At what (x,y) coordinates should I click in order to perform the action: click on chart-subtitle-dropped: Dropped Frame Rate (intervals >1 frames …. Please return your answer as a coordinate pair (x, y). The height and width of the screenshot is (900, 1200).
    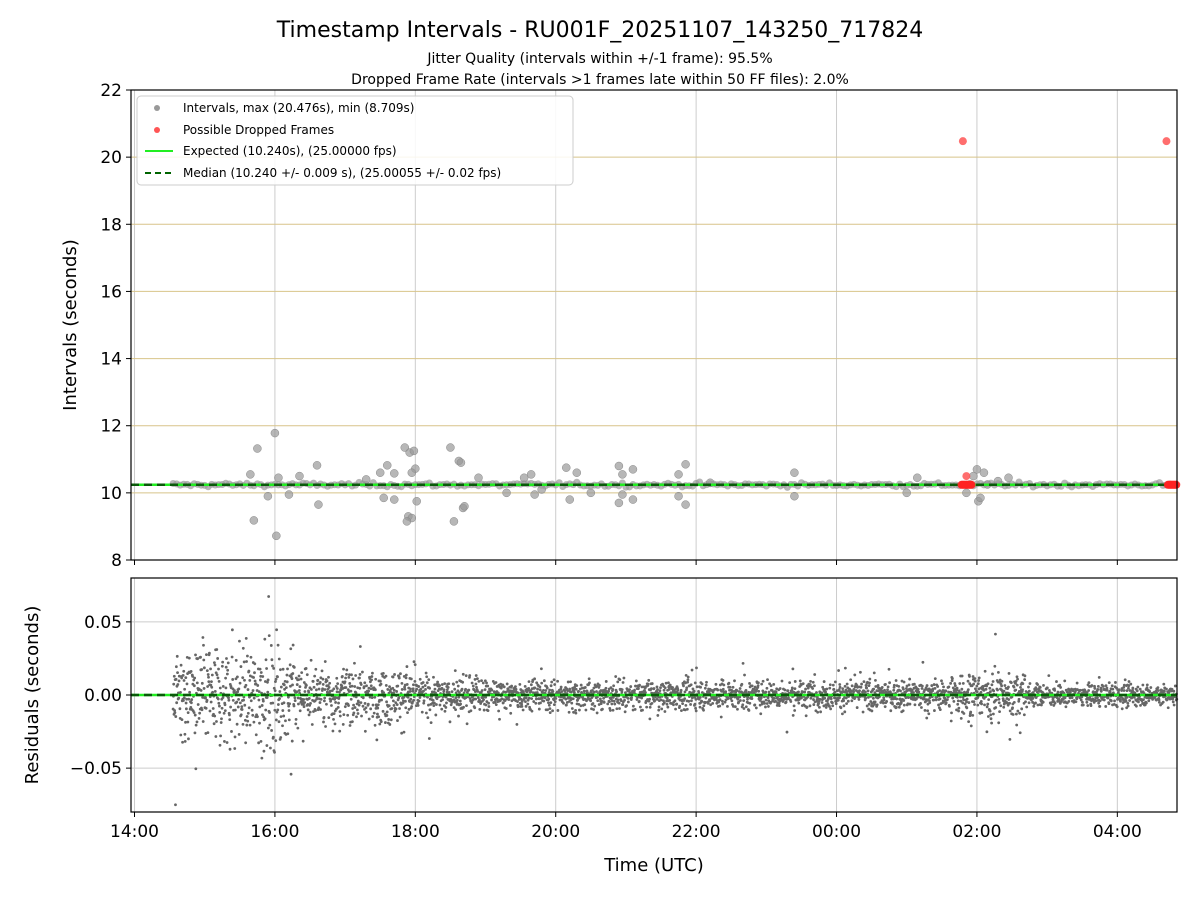
    Looking at the image, I should click on (600, 80).